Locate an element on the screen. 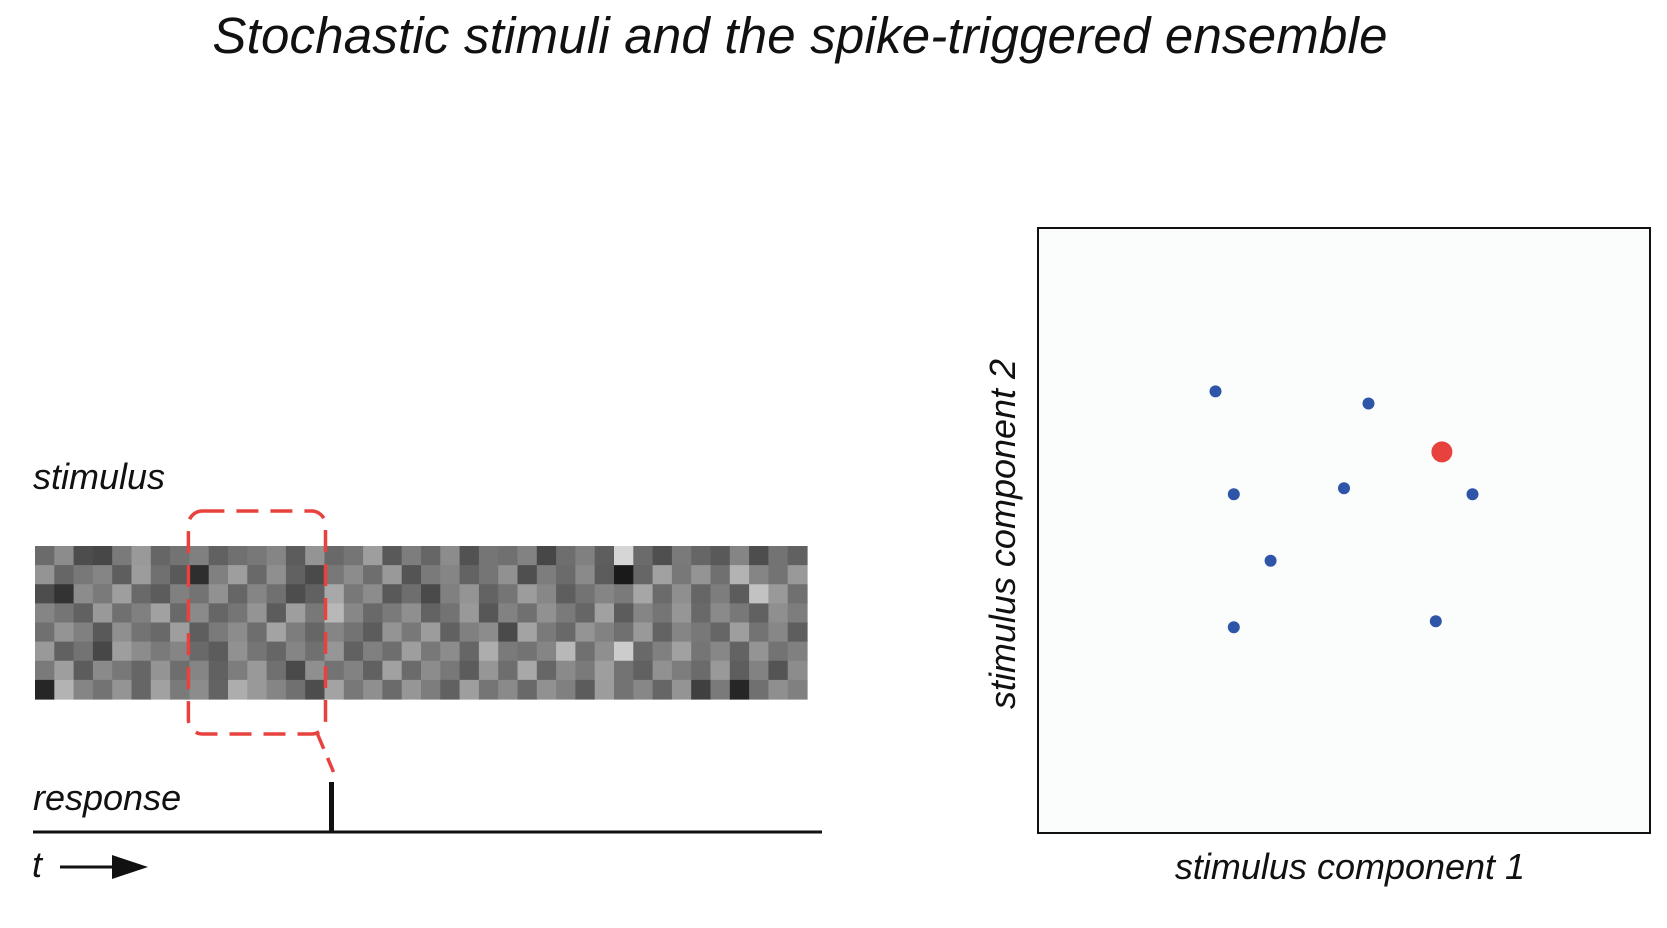 The width and height of the screenshot is (1667, 928). highlight-connector is located at coordinates (325, 753).